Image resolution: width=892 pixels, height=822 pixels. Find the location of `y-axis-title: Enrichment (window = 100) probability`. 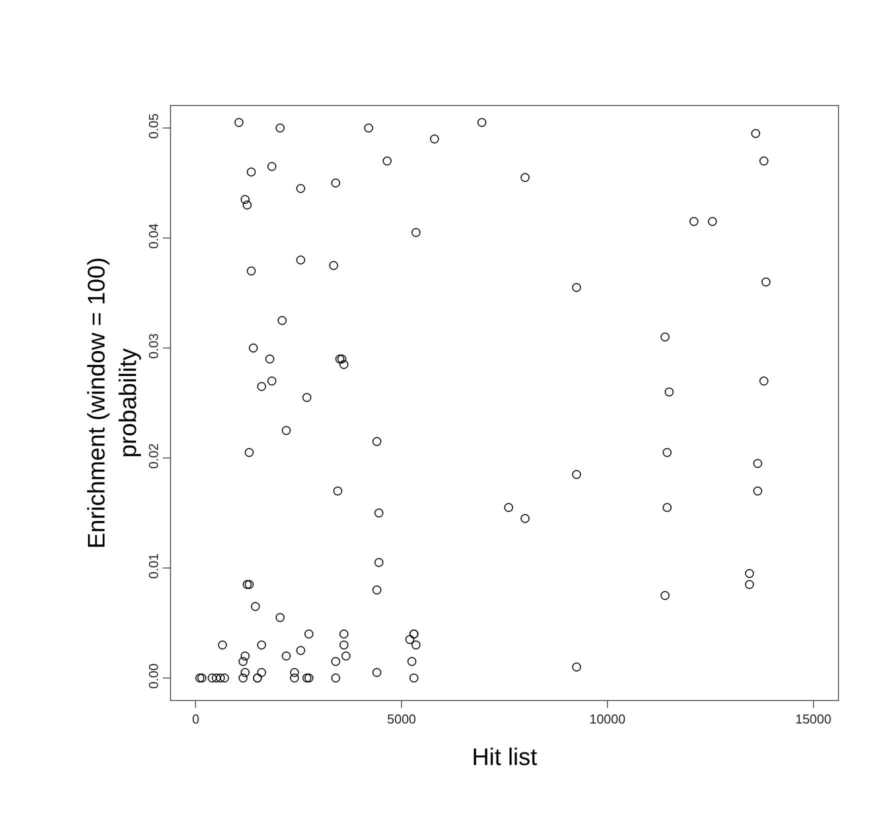

y-axis-title: Enrichment (window = 100) probability is located at coordinates (113, 403).